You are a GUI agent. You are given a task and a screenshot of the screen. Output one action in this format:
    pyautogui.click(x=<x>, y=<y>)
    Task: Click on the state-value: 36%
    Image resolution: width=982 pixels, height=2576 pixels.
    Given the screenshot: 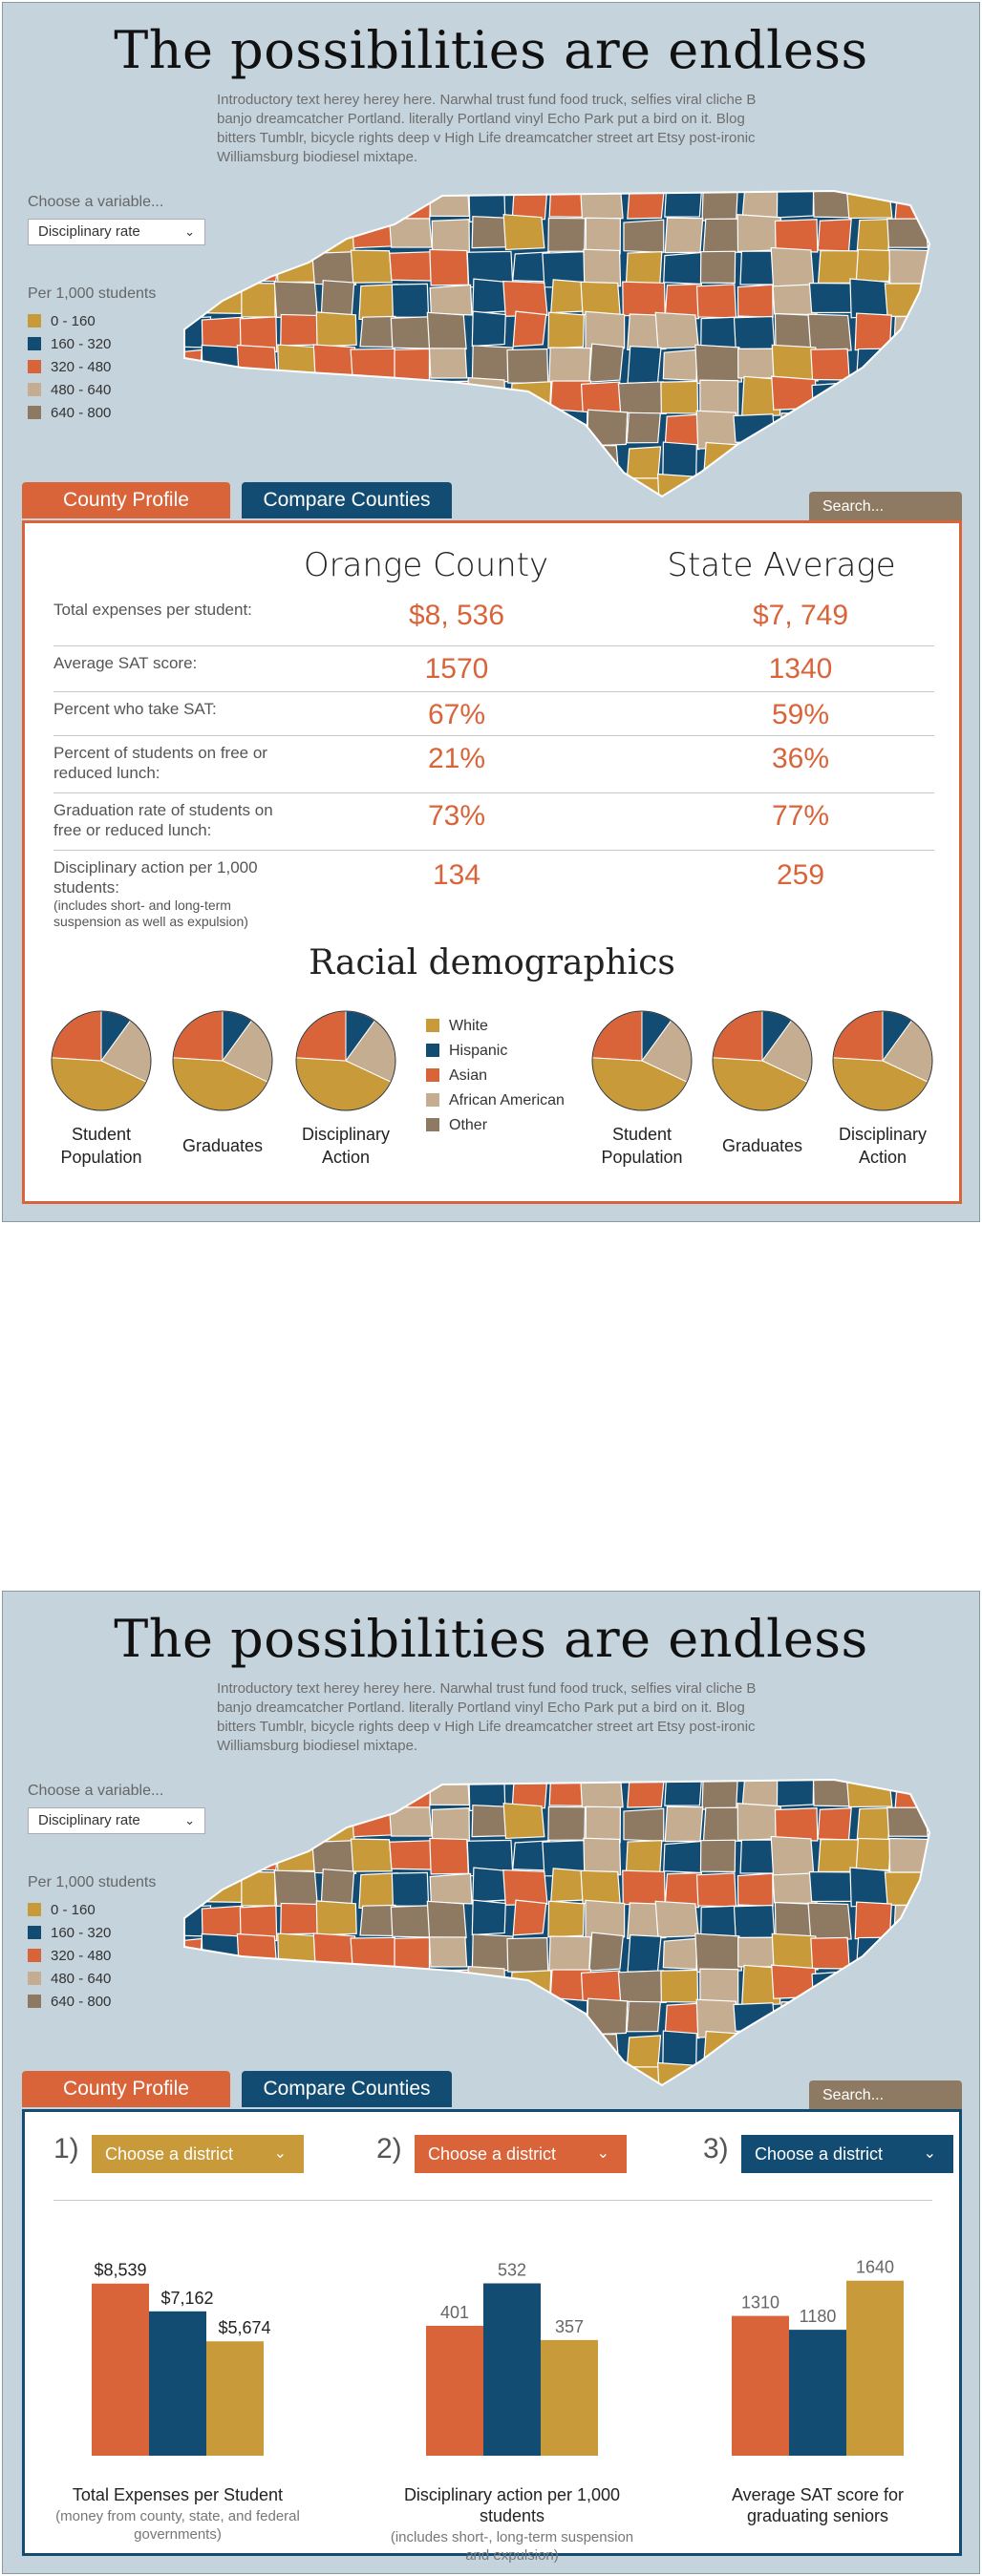 What is the action you would take?
    pyautogui.click(x=800, y=758)
    